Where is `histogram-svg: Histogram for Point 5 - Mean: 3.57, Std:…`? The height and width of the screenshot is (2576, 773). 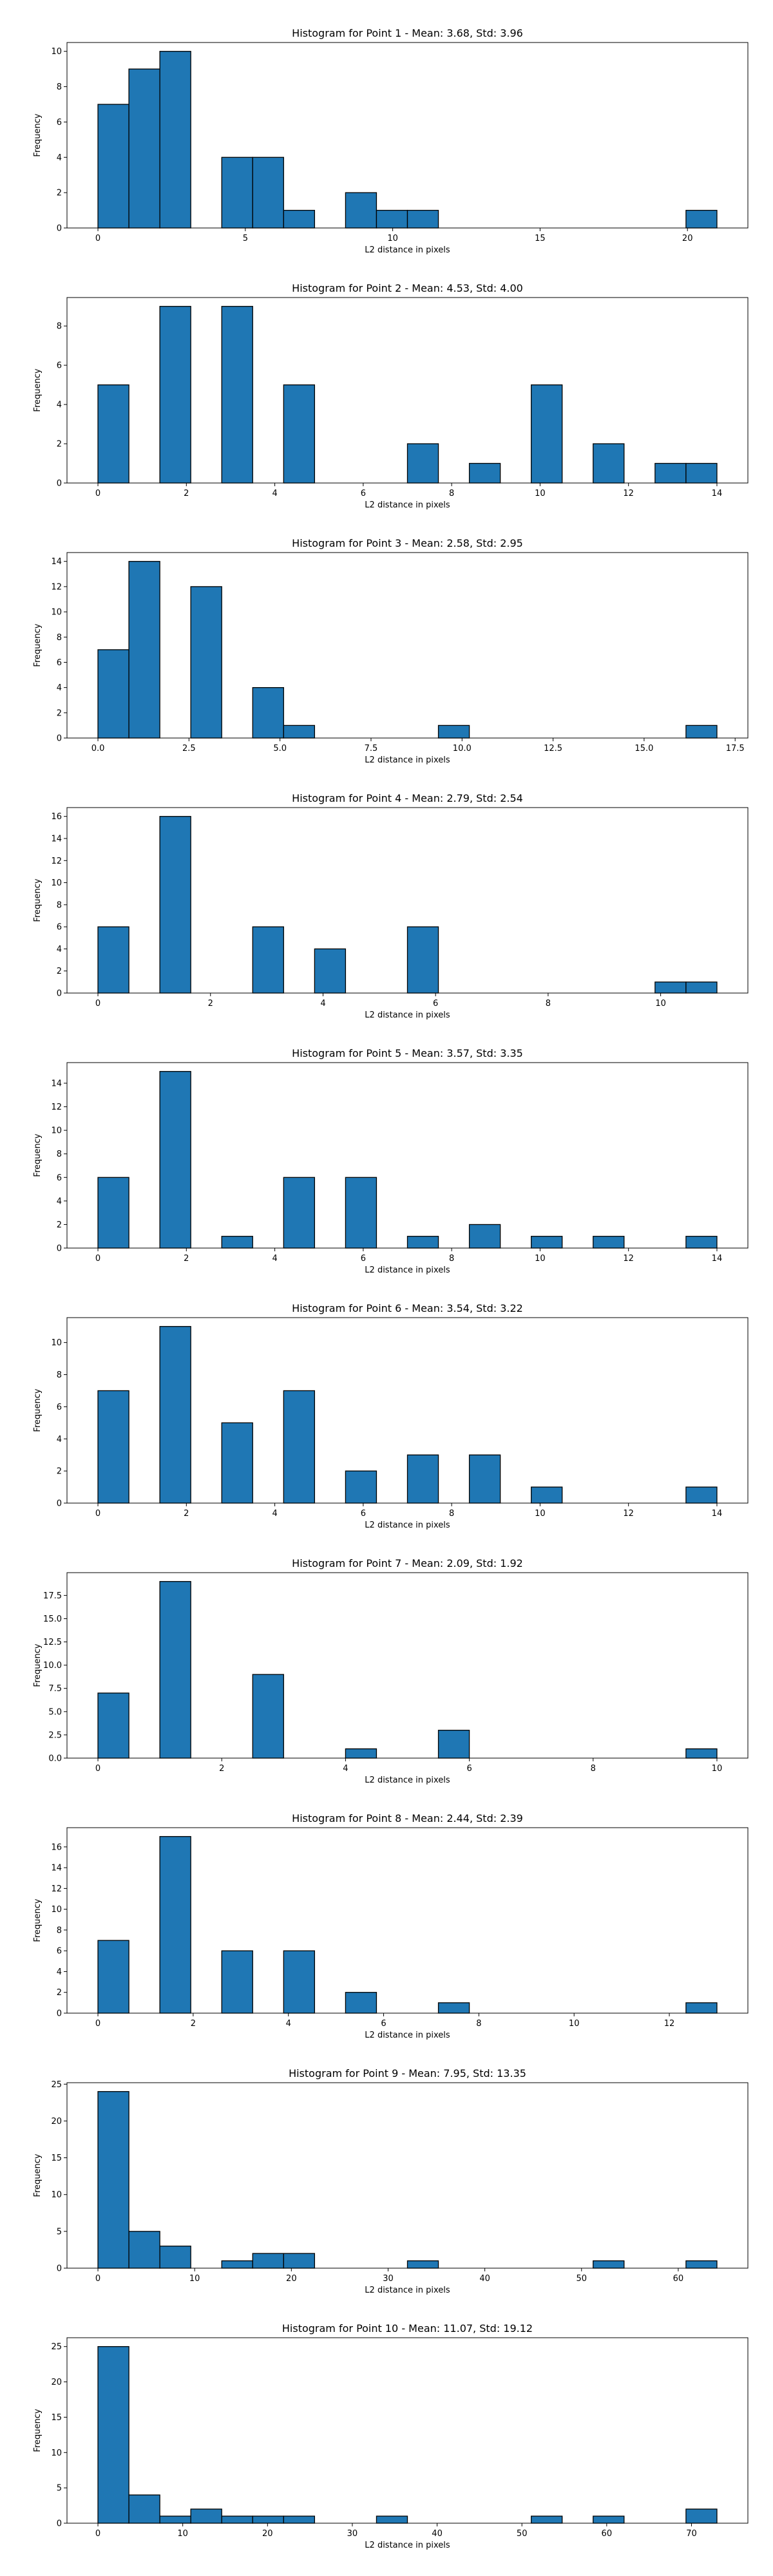 histogram-svg: Histogram for Point 5 - Mean: 3.57, Std:… is located at coordinates (391, 1161).